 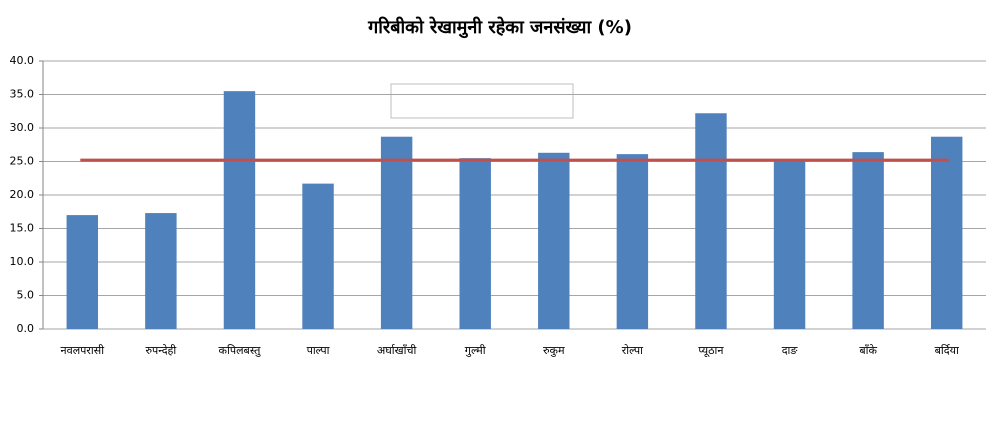 What do you see at coordinates (22, 94) in the screenshot?
I see `y-tick-label: 35.0` at bounding box center [22, 94].